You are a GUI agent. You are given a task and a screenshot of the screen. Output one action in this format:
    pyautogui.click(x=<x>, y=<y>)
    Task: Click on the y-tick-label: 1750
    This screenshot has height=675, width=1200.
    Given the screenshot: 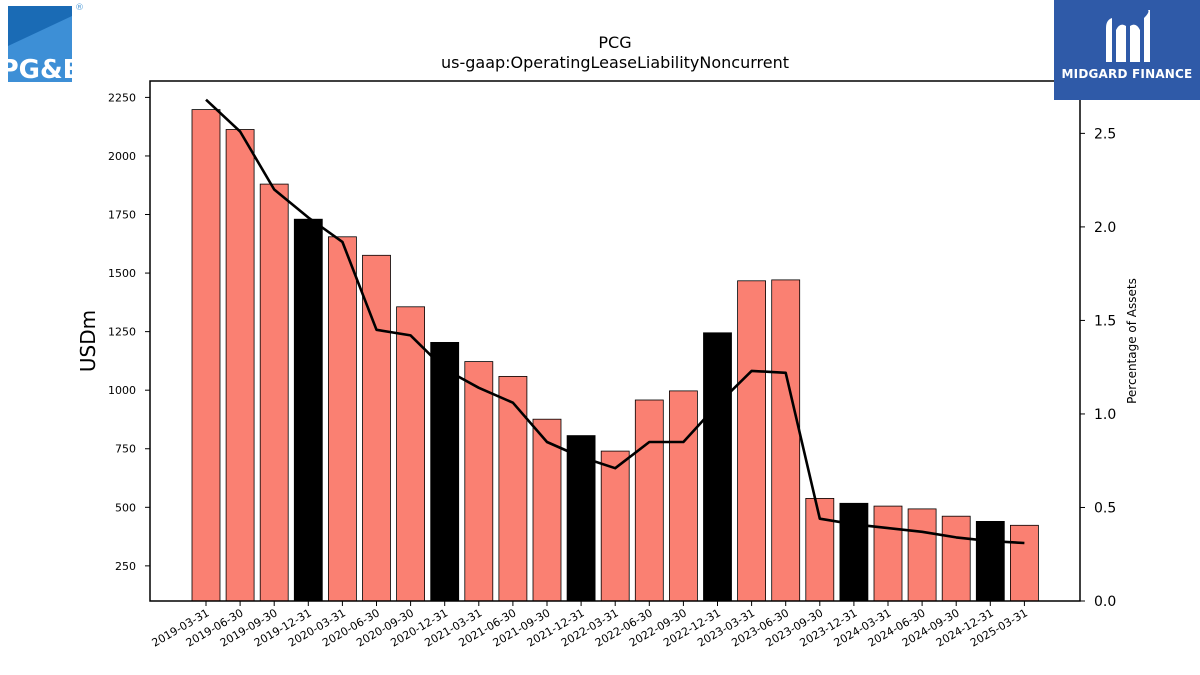 What is the action you would take?
    pyautogui.click(x=122, y=215)
    